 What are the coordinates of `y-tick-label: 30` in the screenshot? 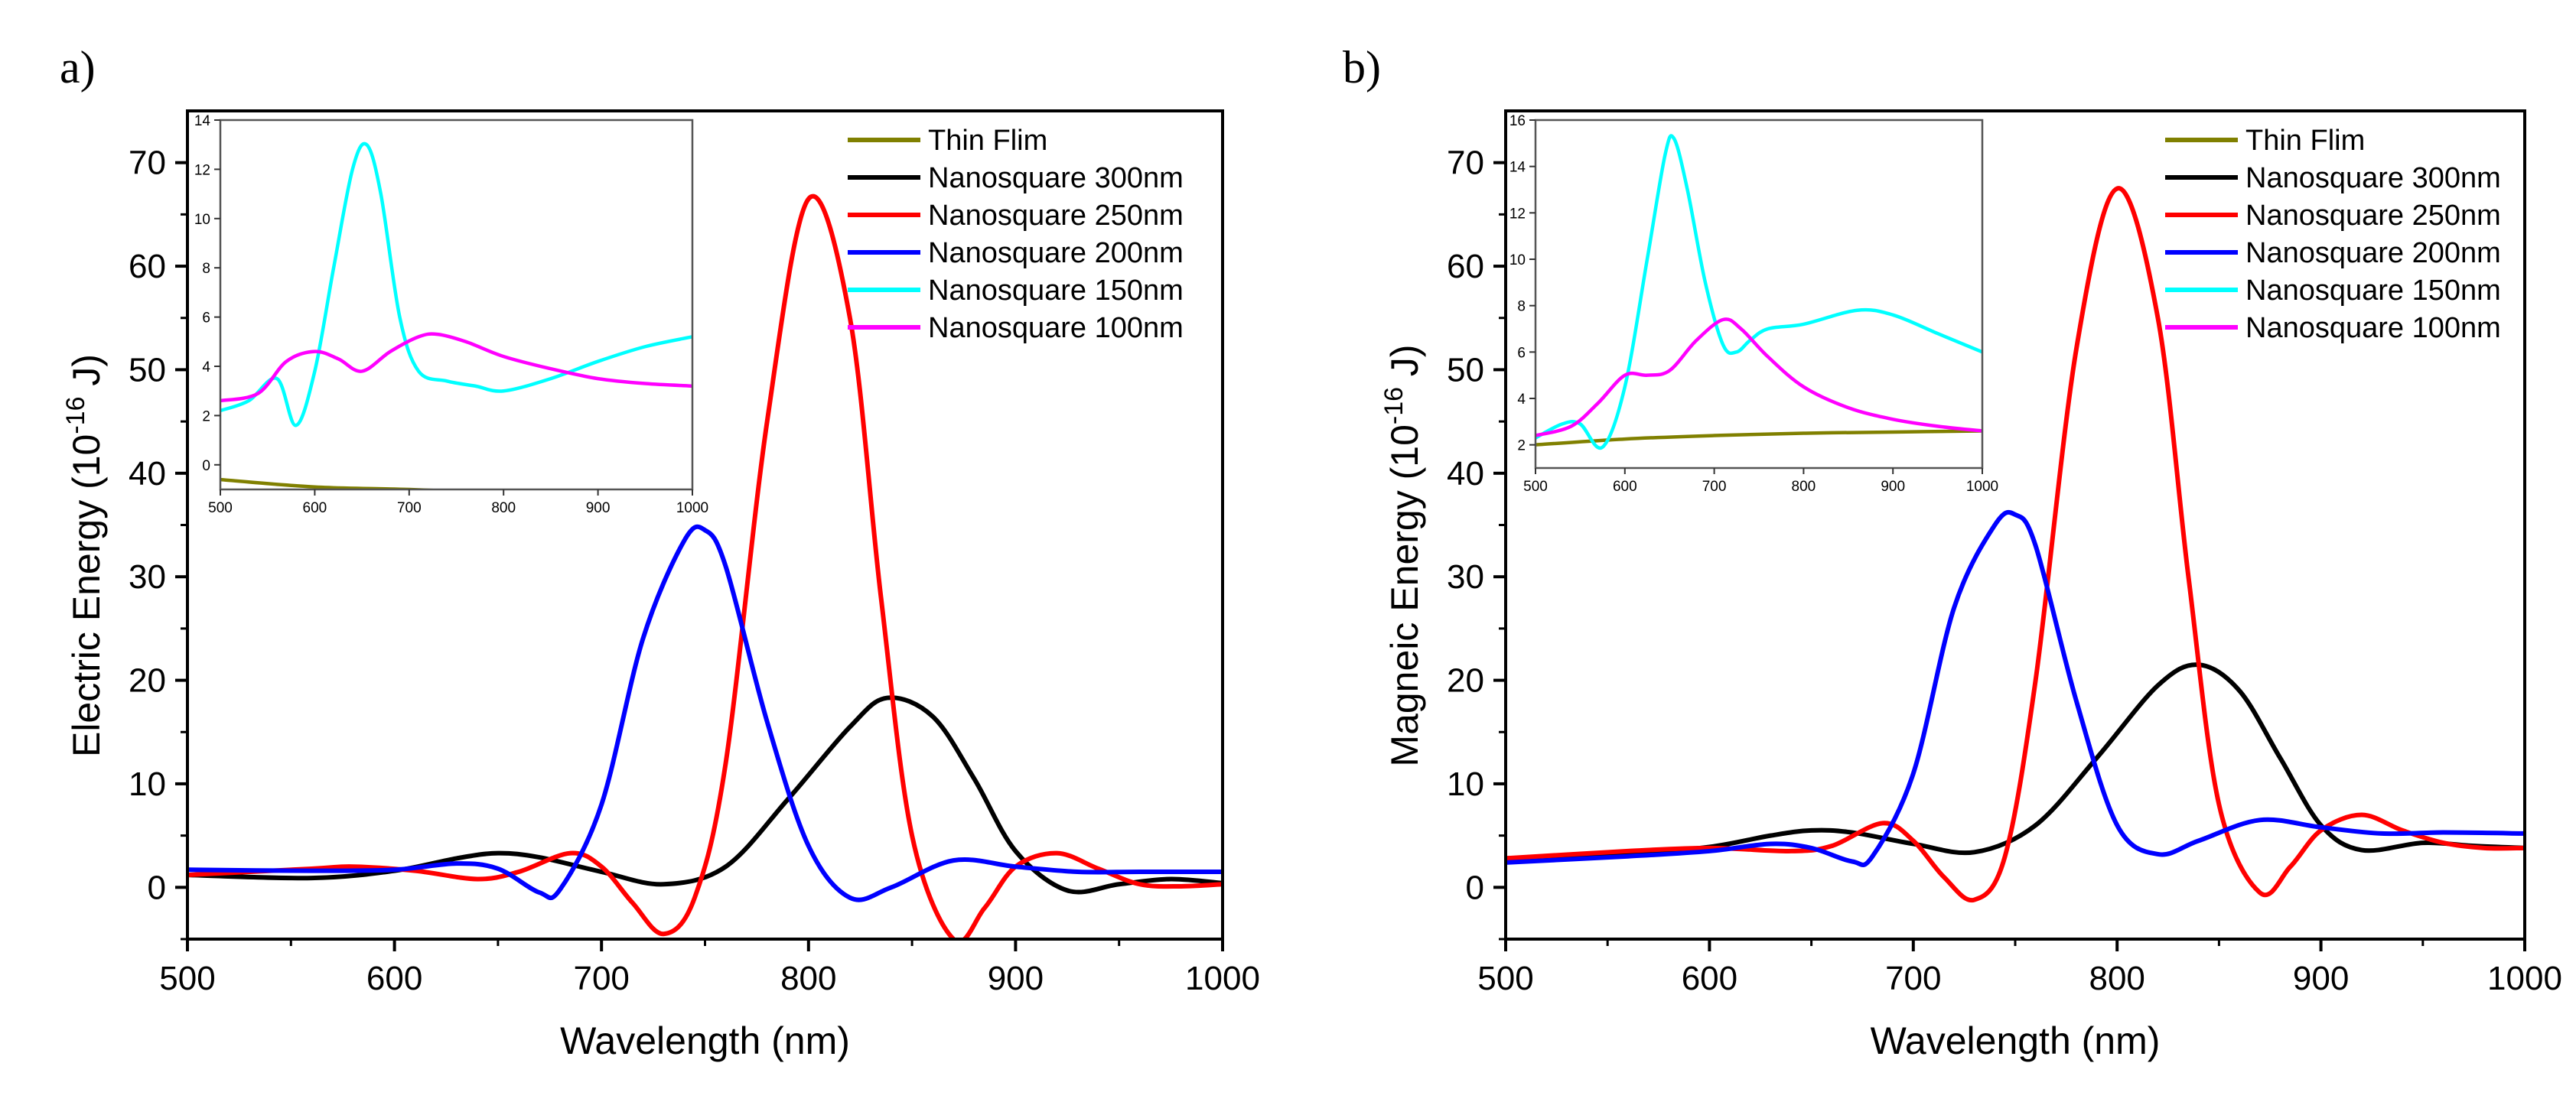 It's located at (148, 577).